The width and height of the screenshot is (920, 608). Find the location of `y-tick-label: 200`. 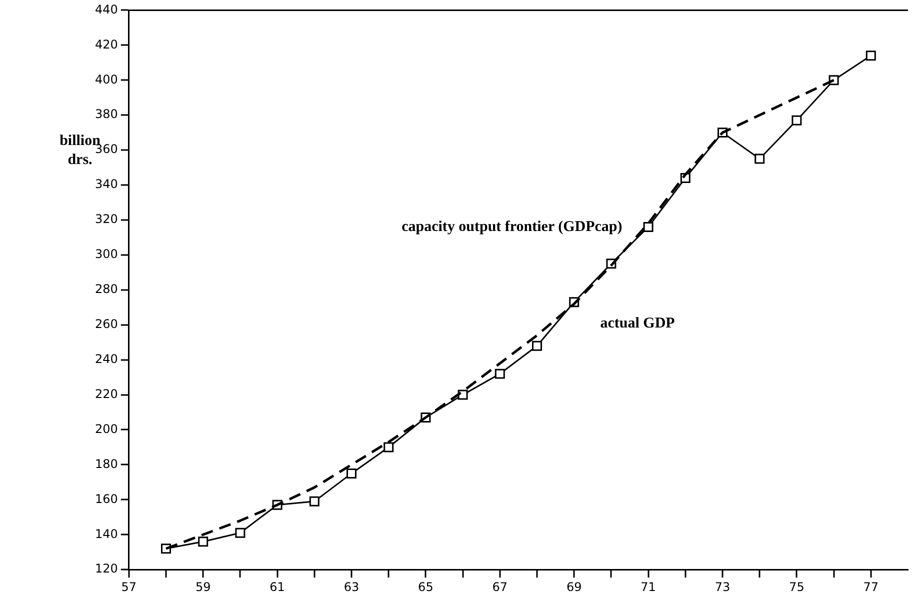

y-tick-label: 200 is located at coordinates (106, 429).